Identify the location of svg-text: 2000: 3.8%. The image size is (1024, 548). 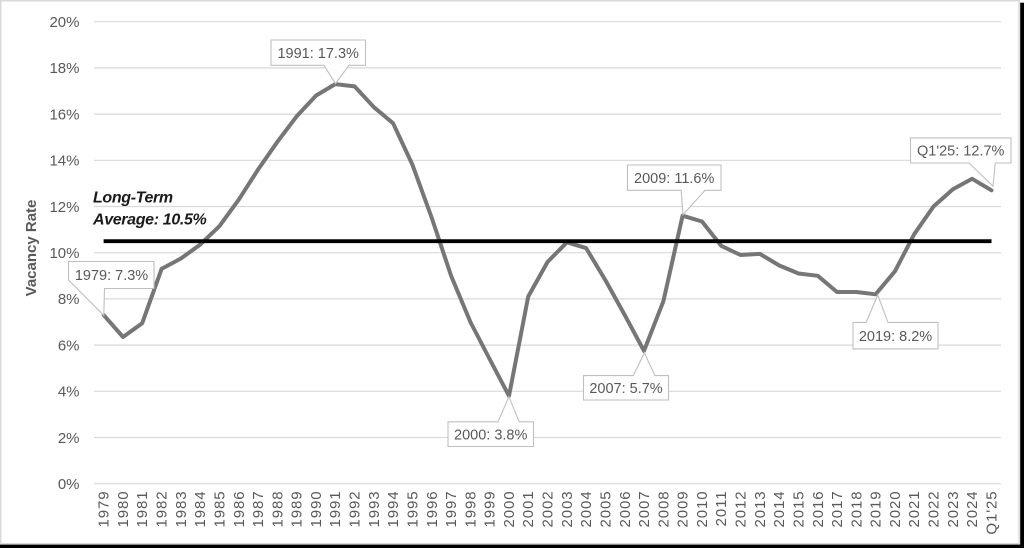
(490, 435).